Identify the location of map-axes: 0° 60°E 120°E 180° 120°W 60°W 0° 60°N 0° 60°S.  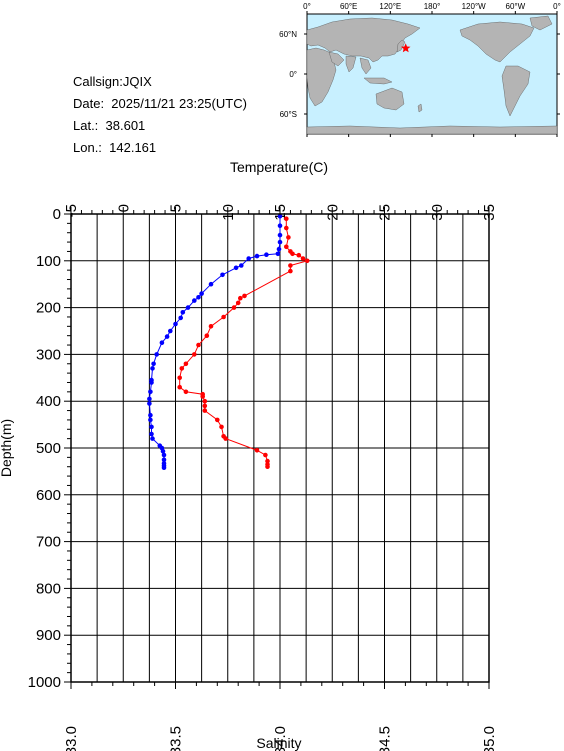
(420, 69).